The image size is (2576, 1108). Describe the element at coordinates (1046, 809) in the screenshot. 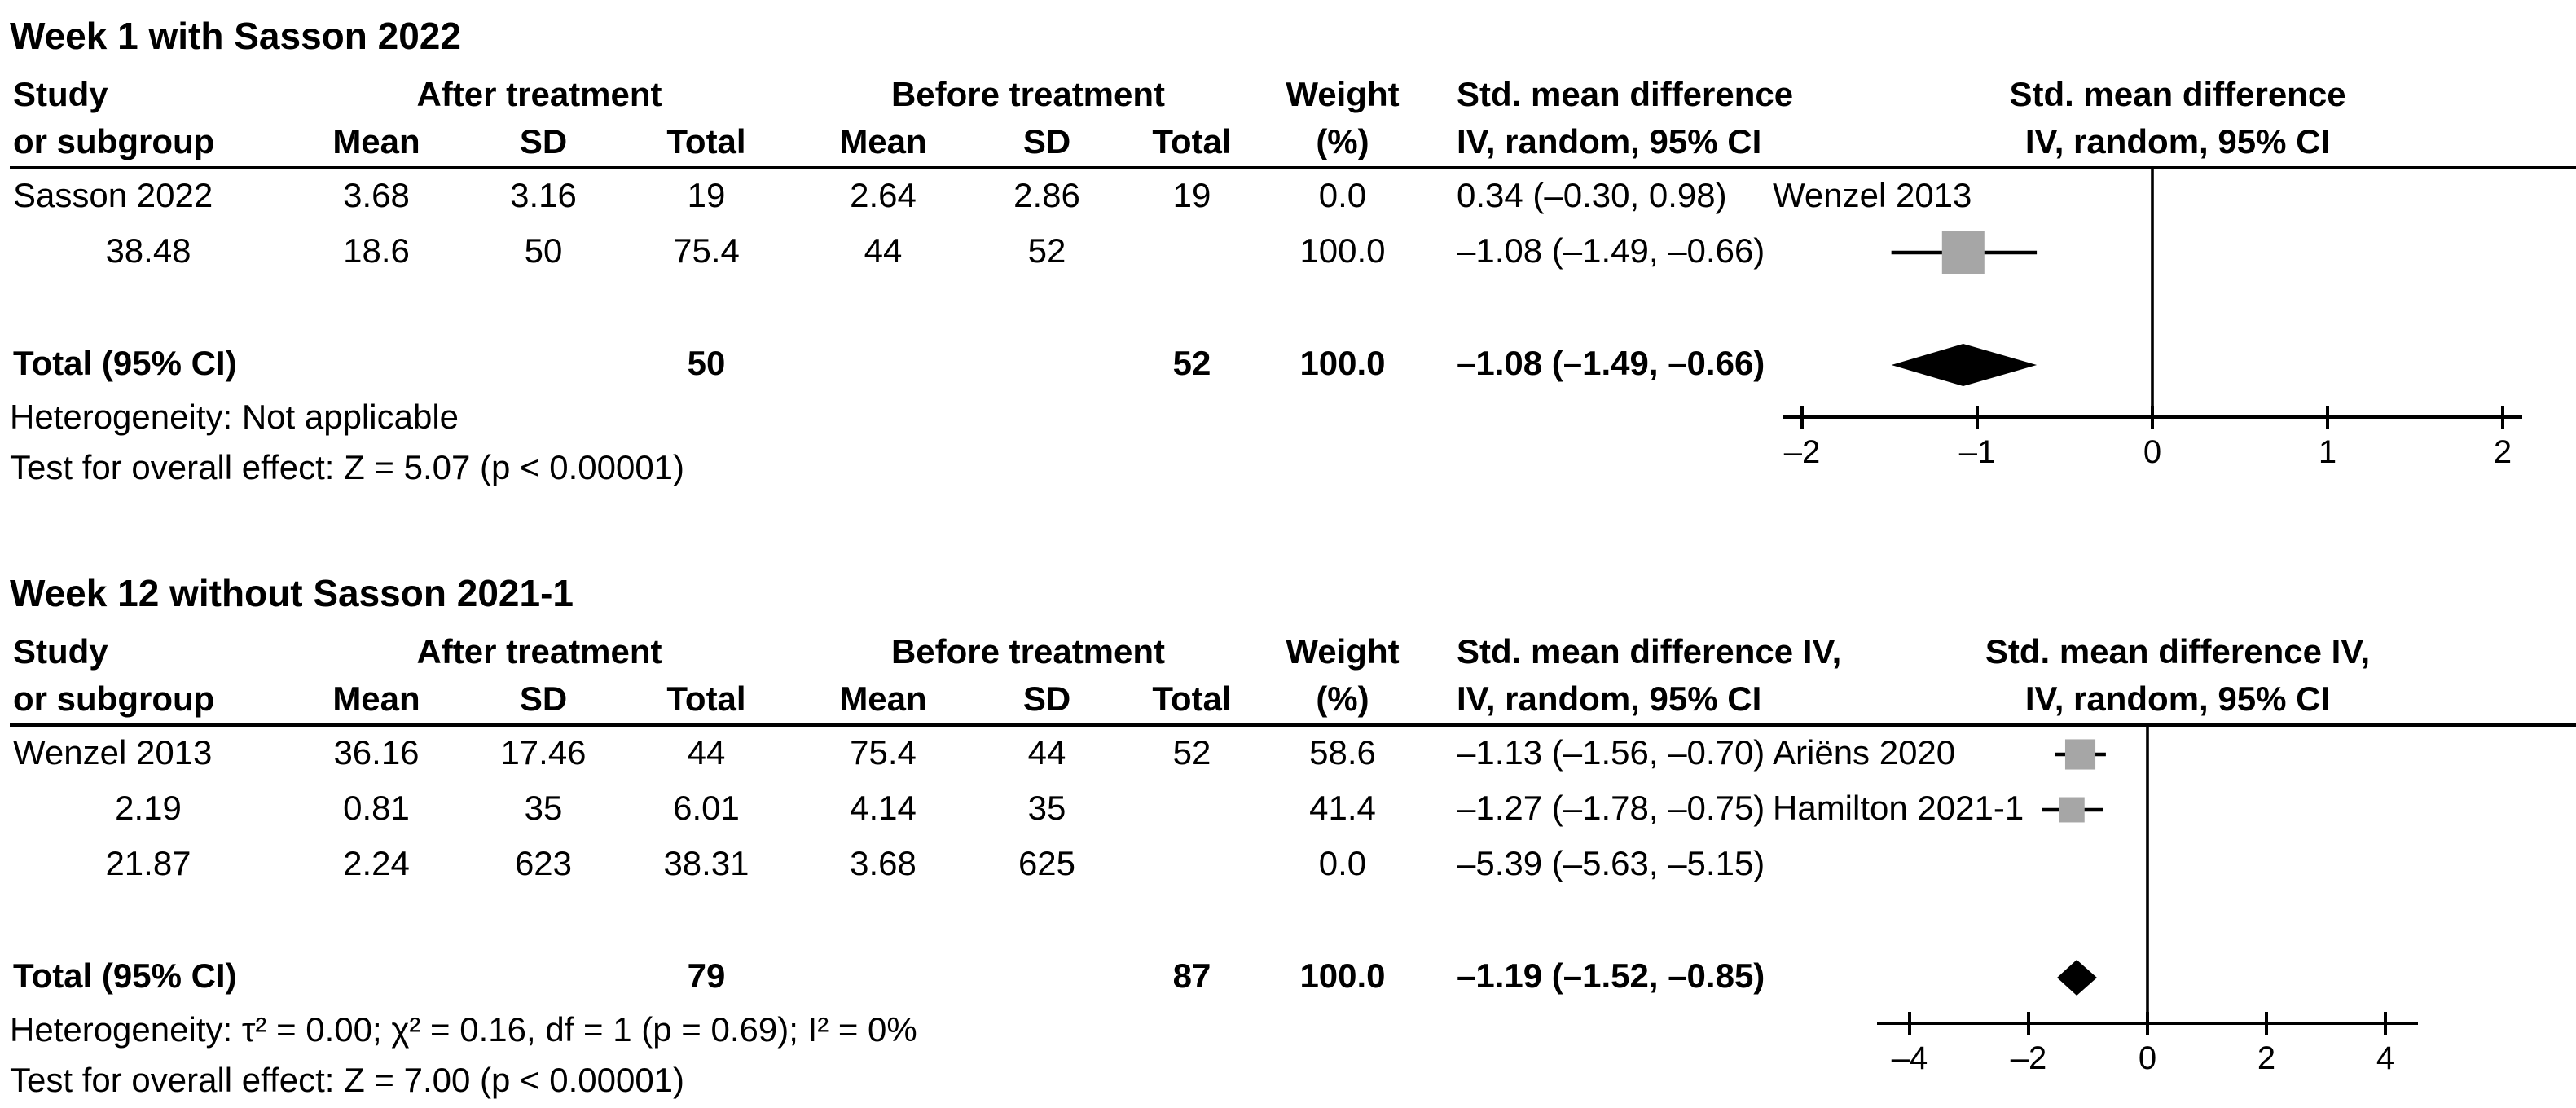

I see `before-total-cell: 35` at that location.